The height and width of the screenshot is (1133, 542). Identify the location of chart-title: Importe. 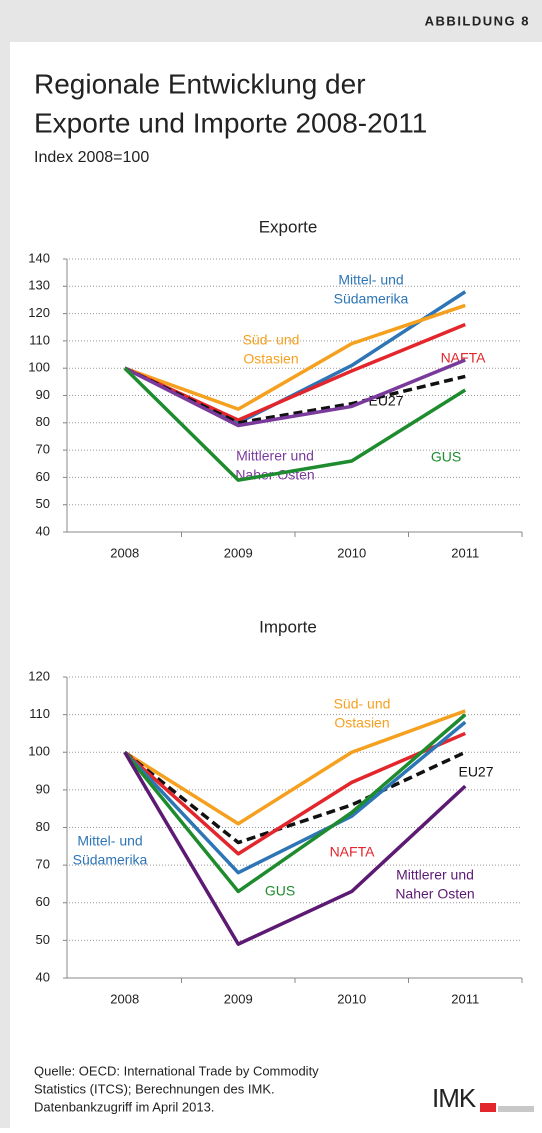
(288, 626).